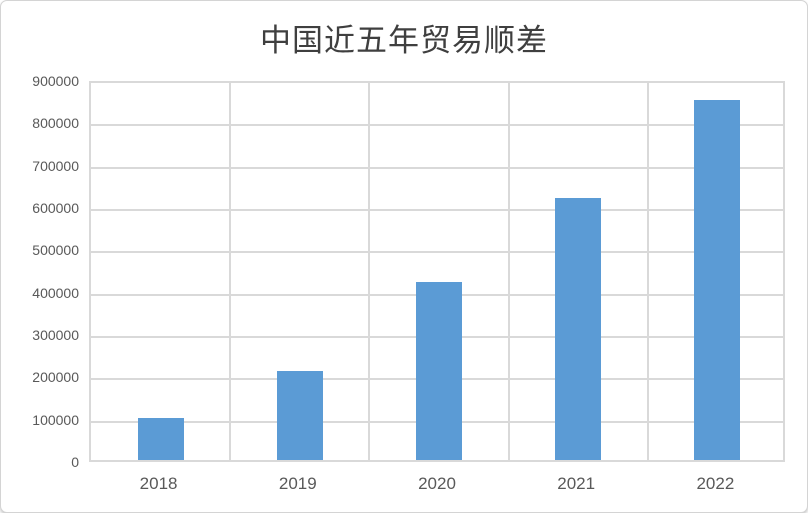 The height and width of the screenshot is (513, 808). What do you see at coordinates (717, 280) in the screenshot?
I see `bar-2022` at bounding box center [717, 280].